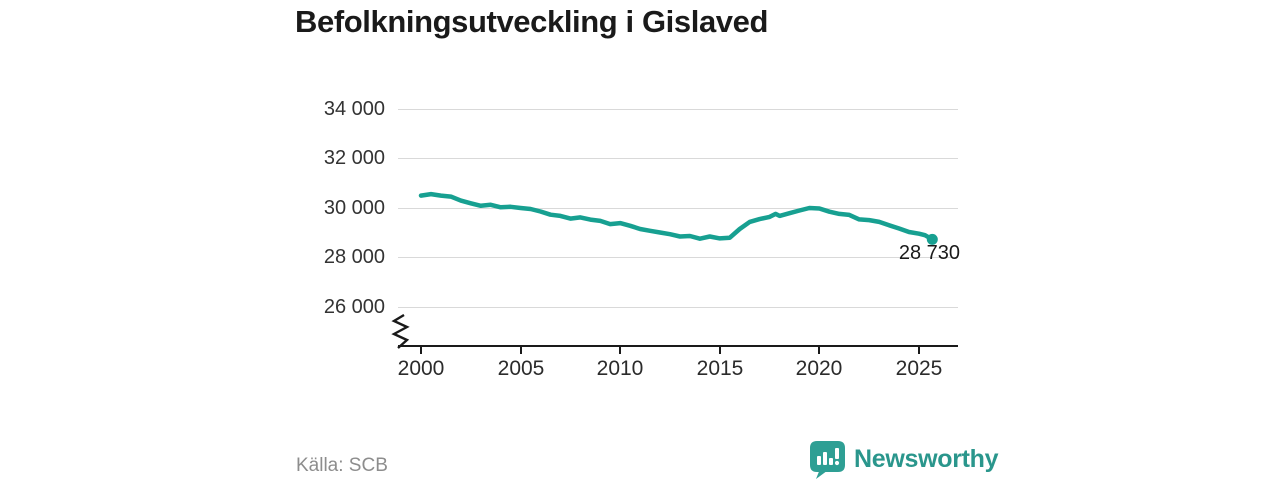 The width and height of the screenshot is (1280, 480). What do you see at coordinates (819, 368) in the screenshot?
I see `x-axis-tick-label: 2020` at bounding box center [819, 368].